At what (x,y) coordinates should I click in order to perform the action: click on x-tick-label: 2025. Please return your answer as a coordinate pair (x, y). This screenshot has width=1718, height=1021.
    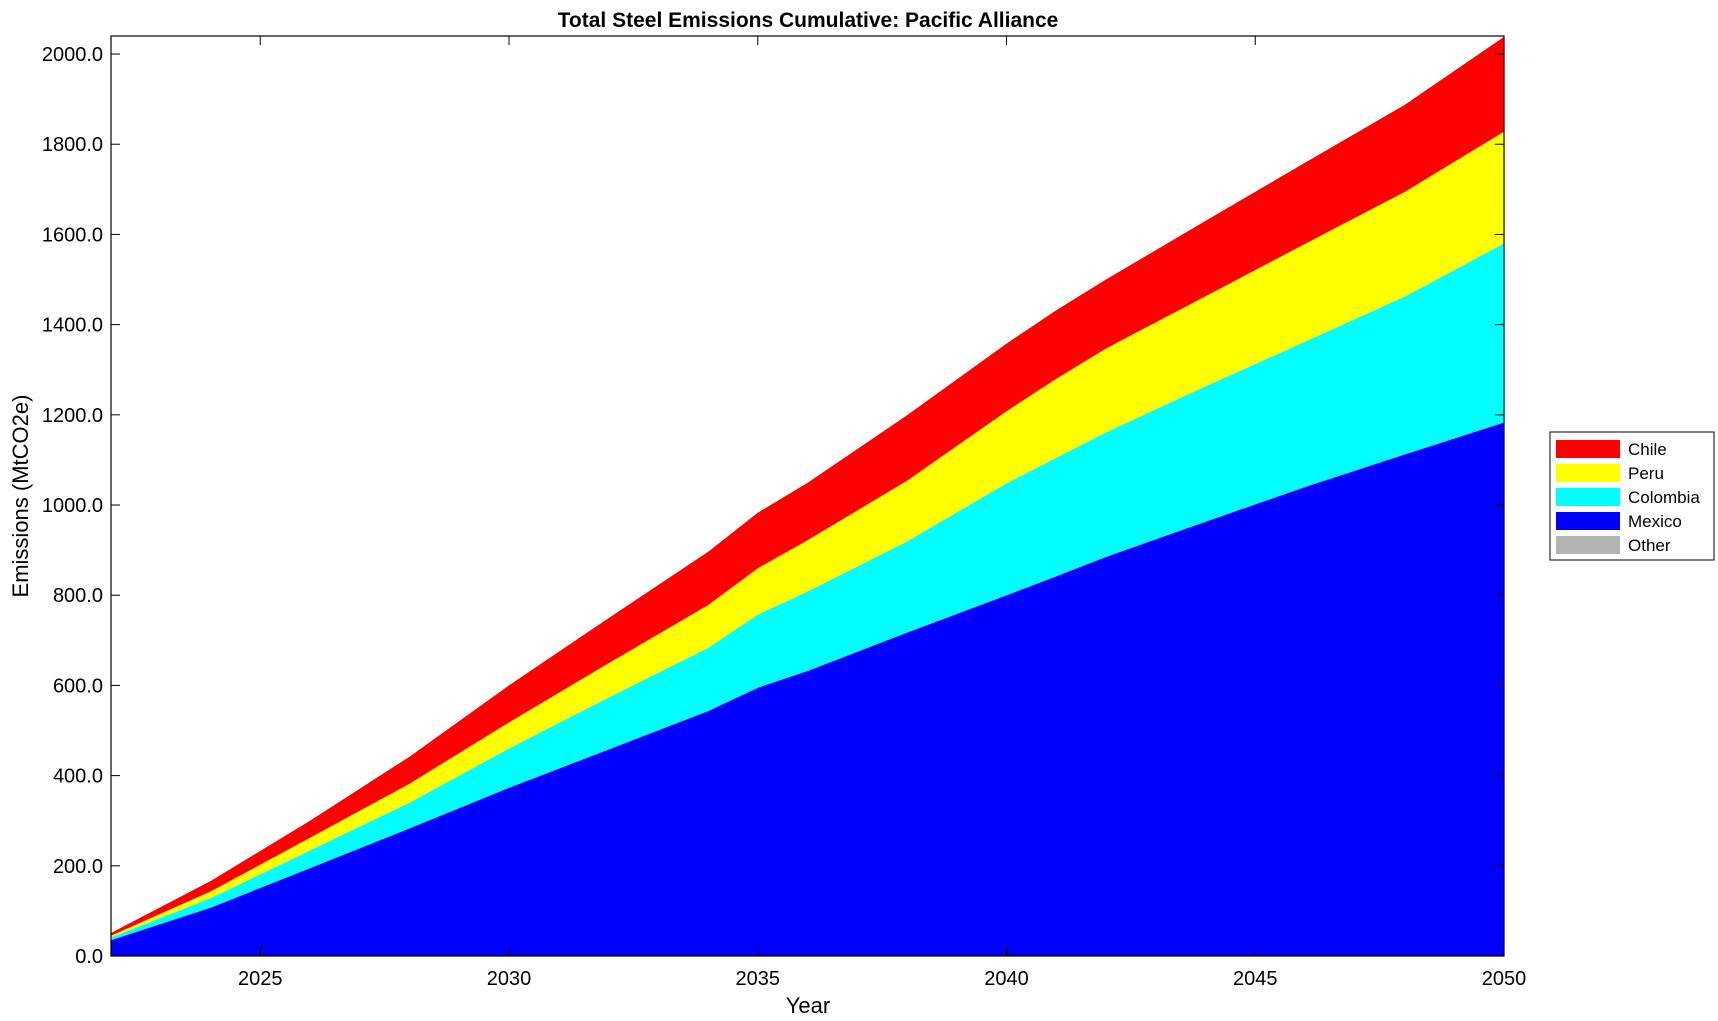
    Looking at the image, I should click on (260, 979).